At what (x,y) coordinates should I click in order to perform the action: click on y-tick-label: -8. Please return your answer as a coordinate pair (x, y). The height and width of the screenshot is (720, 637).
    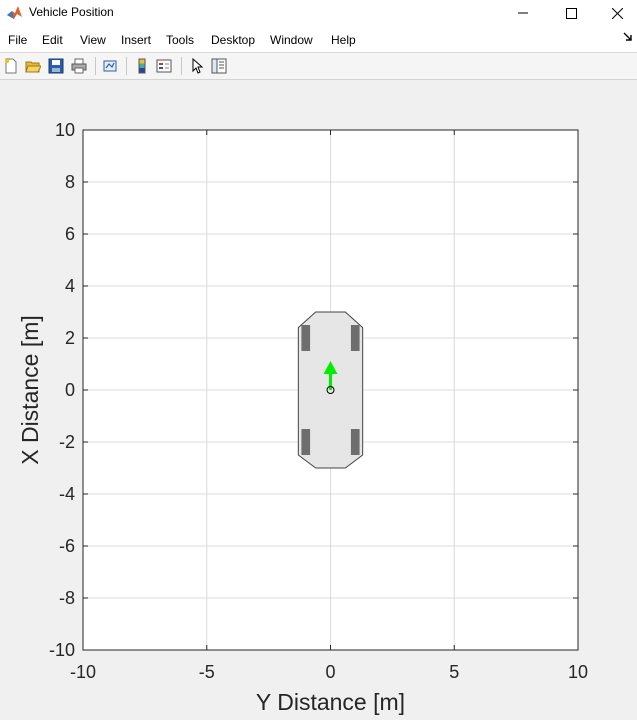
    Looking at the image, I should click on (67, 598).